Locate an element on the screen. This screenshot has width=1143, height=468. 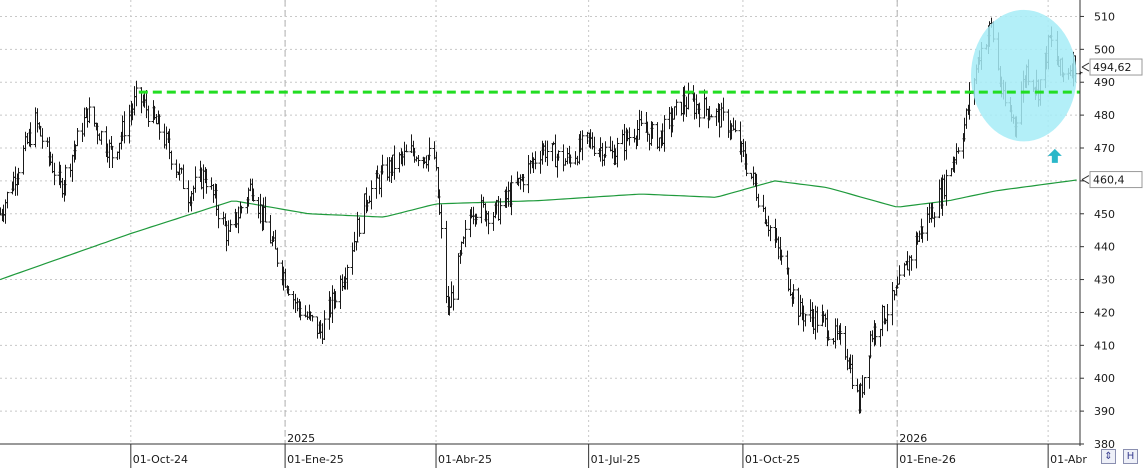
year-label: 2025 is located at coordinates (301, 438).